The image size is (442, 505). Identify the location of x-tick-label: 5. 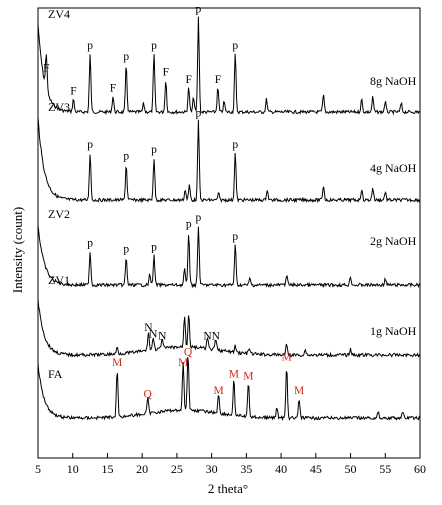
(38, 469).